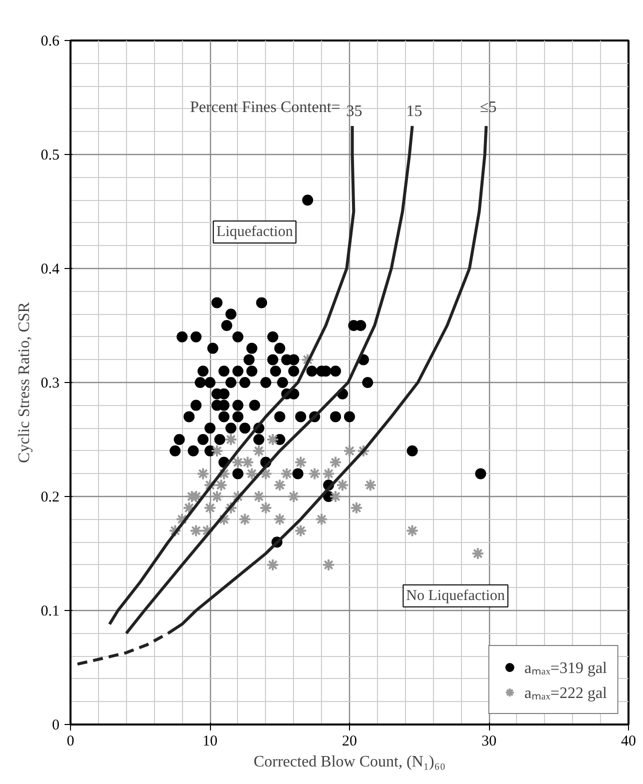 The height and width of the screenshot is (784, 643). Describe the element at coordinates (456, 596) in the screenshot. I see `annotation: No Liquefaction` at that location.